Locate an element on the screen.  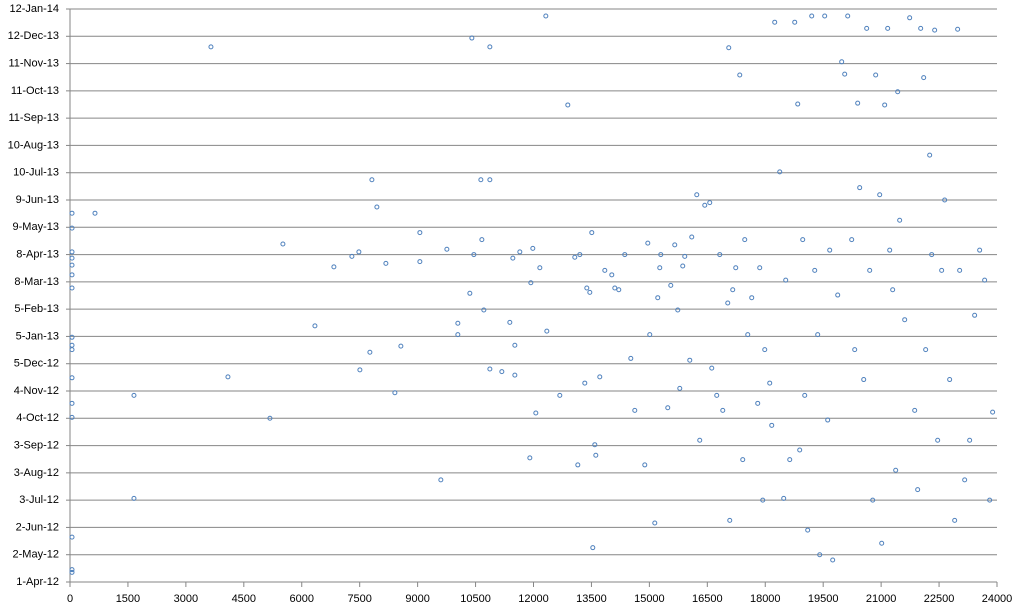
x-tick-label: 0 is located at coordinates (70, 599).